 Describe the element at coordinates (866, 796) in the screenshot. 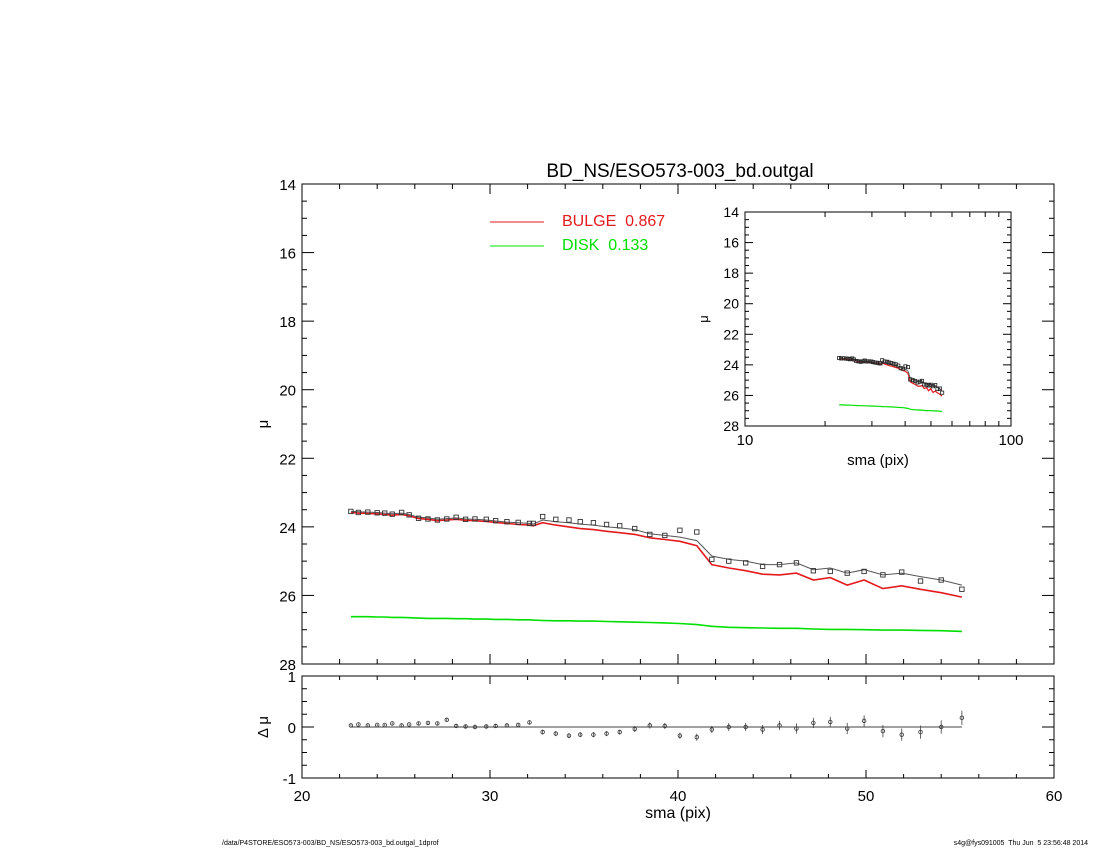

I see `x-tick-label: 50` at that location.